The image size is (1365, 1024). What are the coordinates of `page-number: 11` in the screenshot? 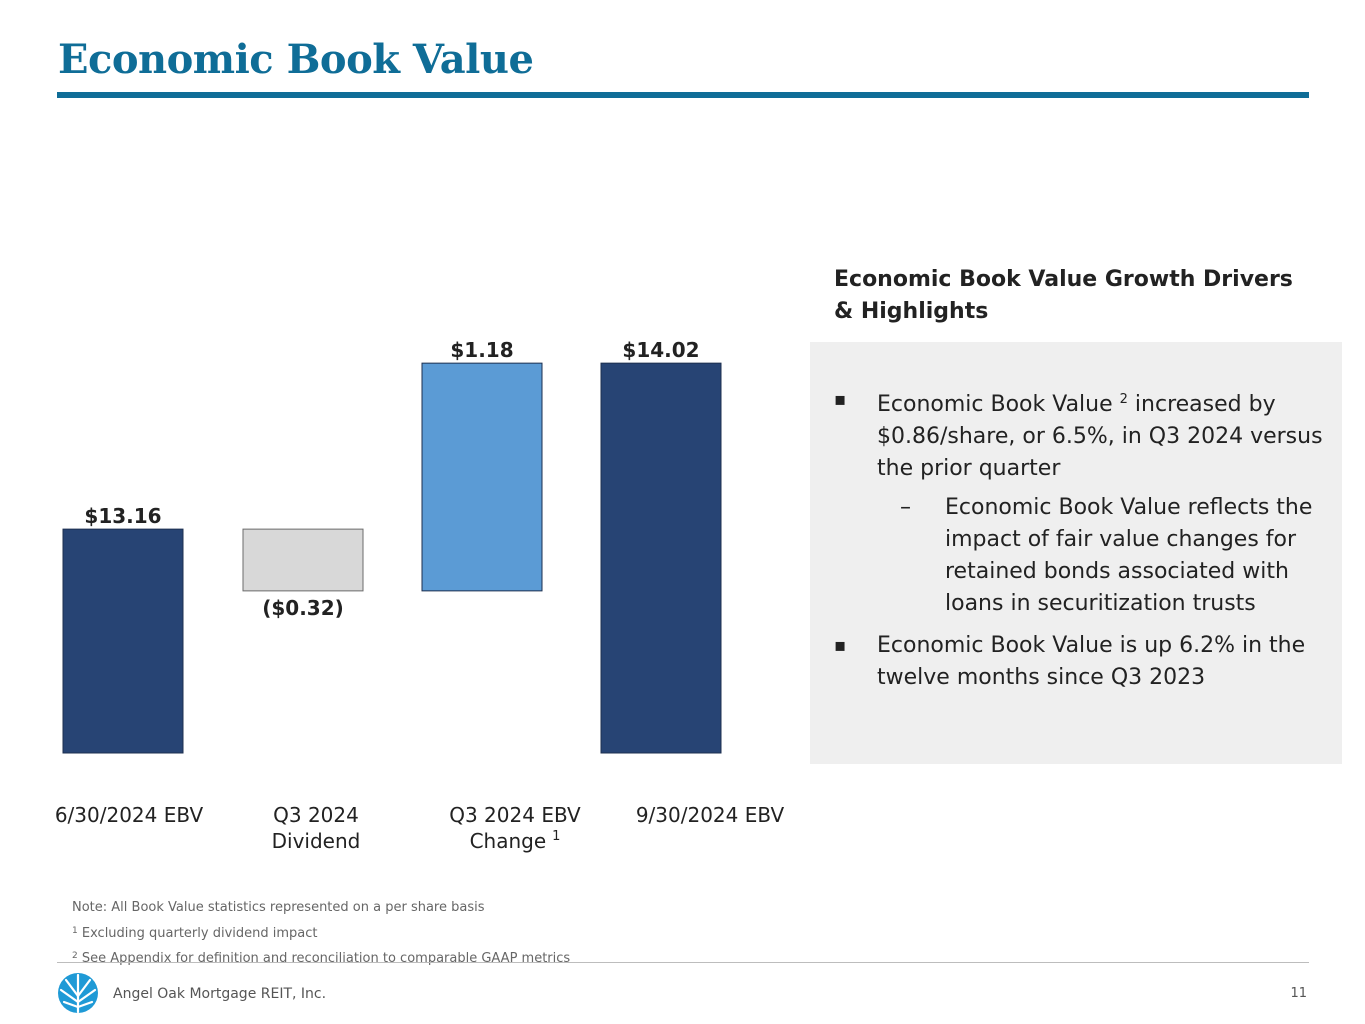 It's located at (1298, 993).